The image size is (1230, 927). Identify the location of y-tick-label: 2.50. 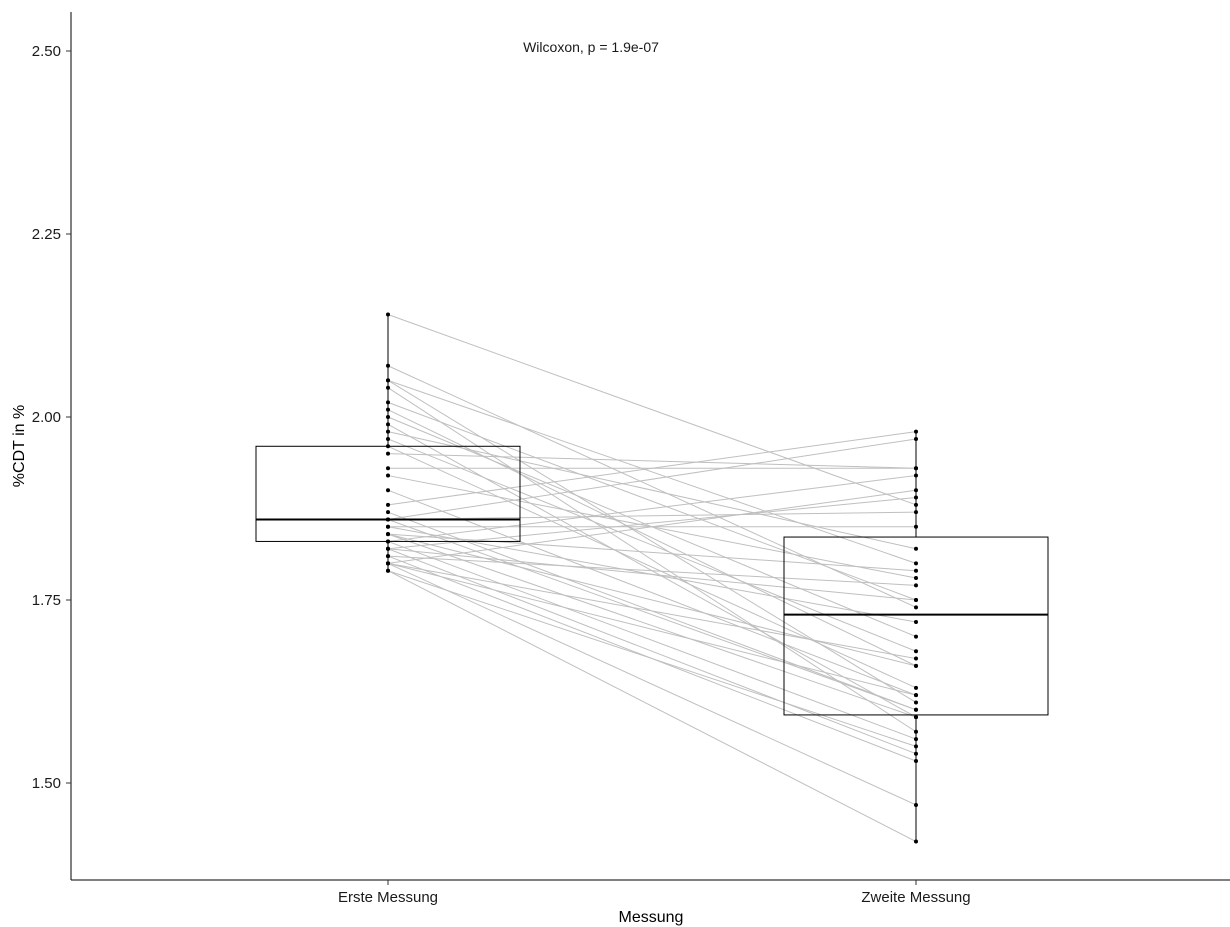
(46, 51).